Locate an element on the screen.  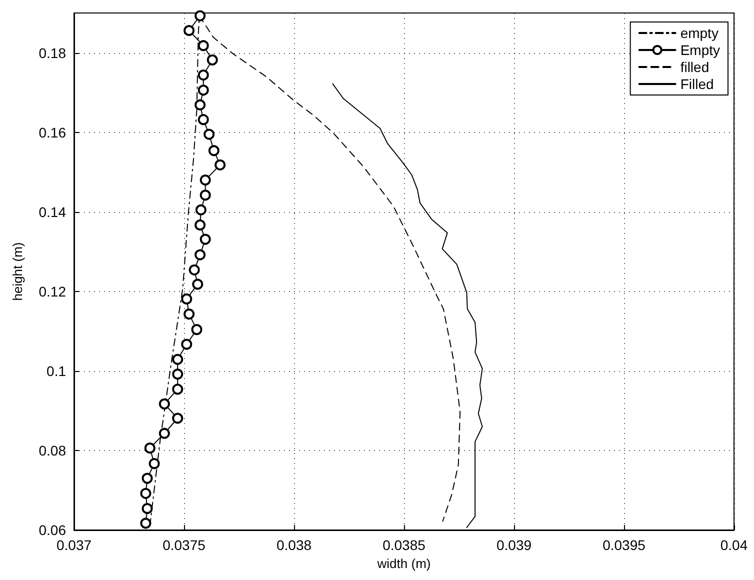
legend-label: empty is located at coordinates (699, 33).